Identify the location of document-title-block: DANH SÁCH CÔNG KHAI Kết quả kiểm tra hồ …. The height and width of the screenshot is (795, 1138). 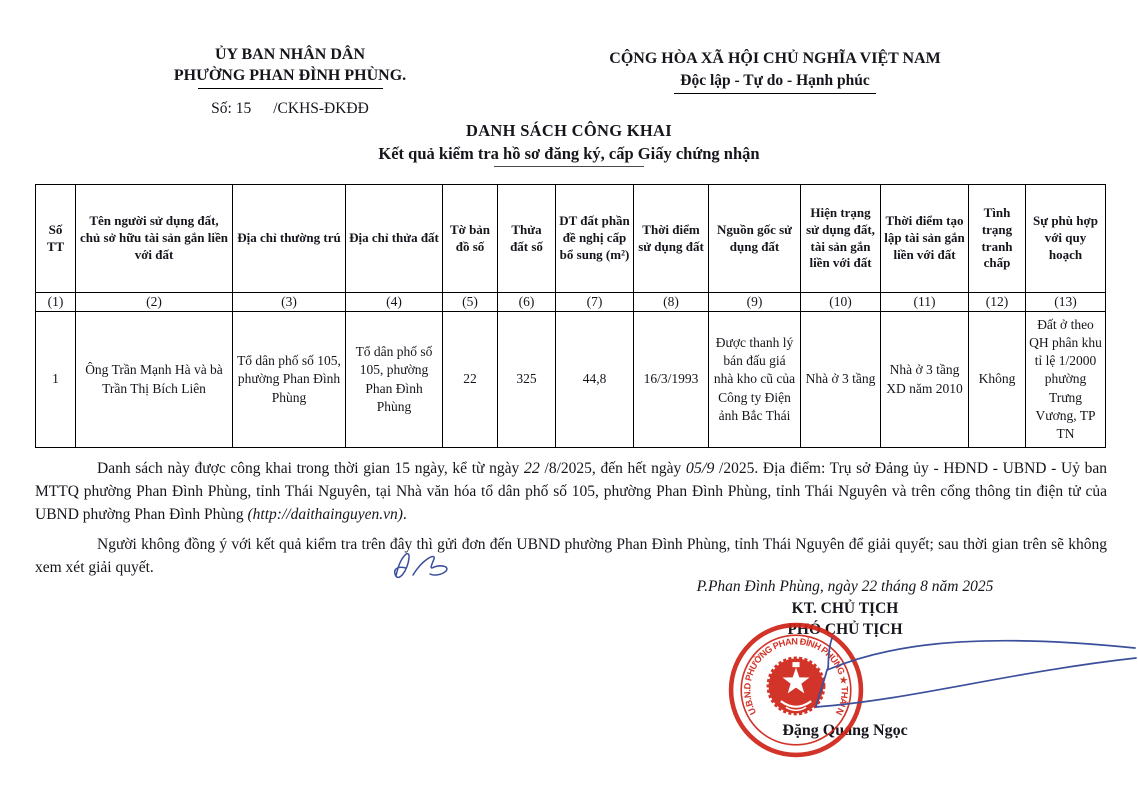
(569, 144).